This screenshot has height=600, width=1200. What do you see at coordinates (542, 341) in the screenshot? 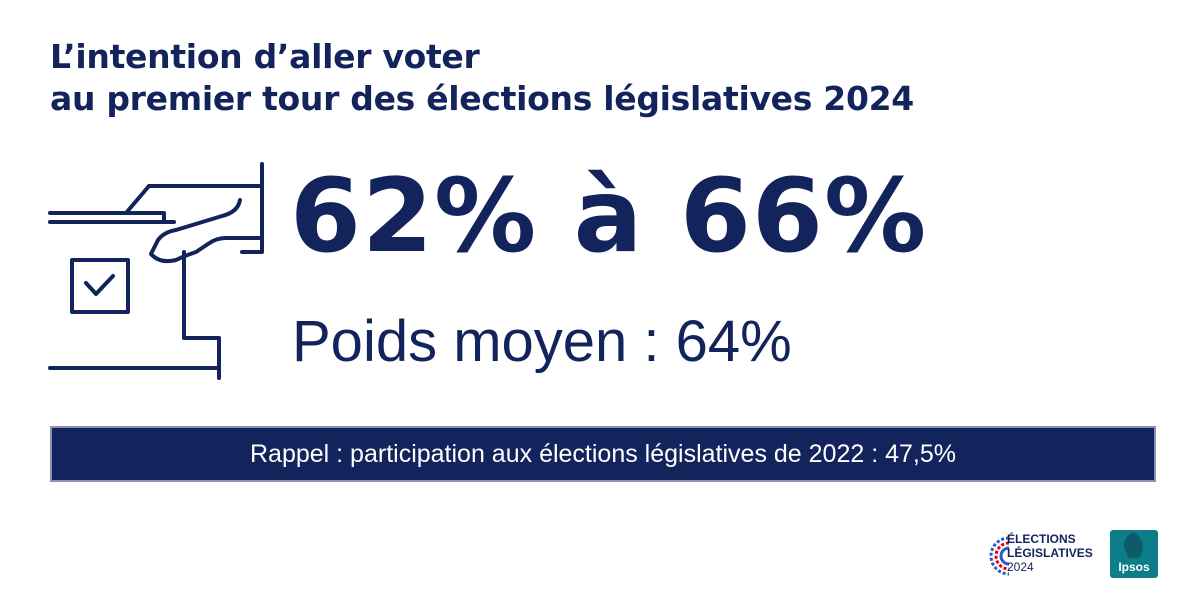
I see `average-weight: Poids moyen : 64%` at bounding box center [542, 341].